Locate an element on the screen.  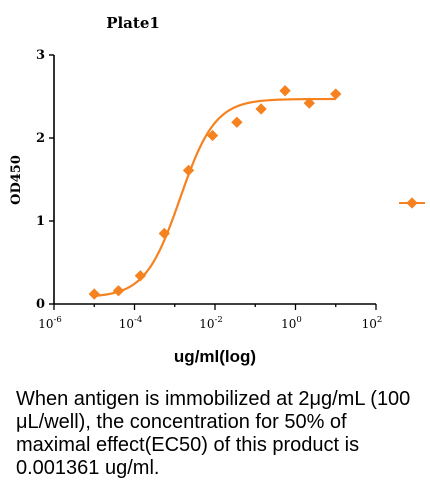
y-tick-label: 3 is located at coordinates (40, 55).